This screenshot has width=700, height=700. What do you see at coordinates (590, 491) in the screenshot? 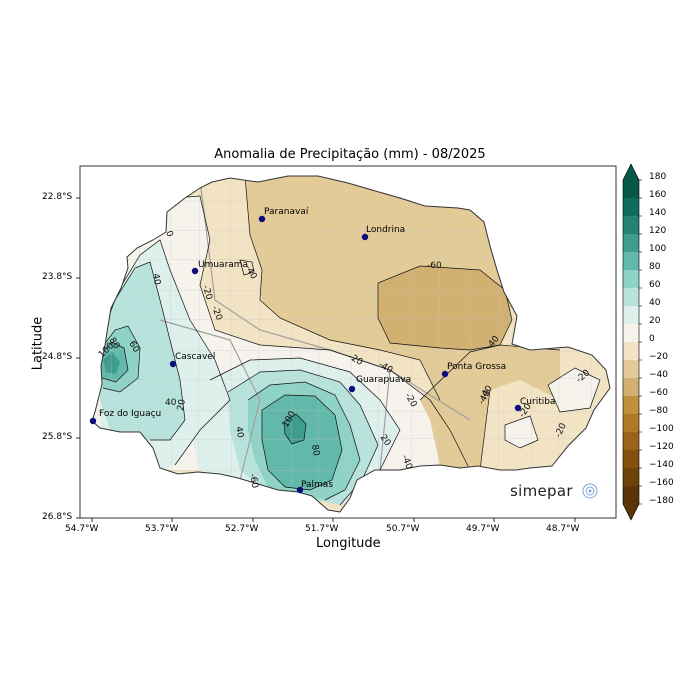
I see `simepar-logo-mark` at bounding box center [590, 491].